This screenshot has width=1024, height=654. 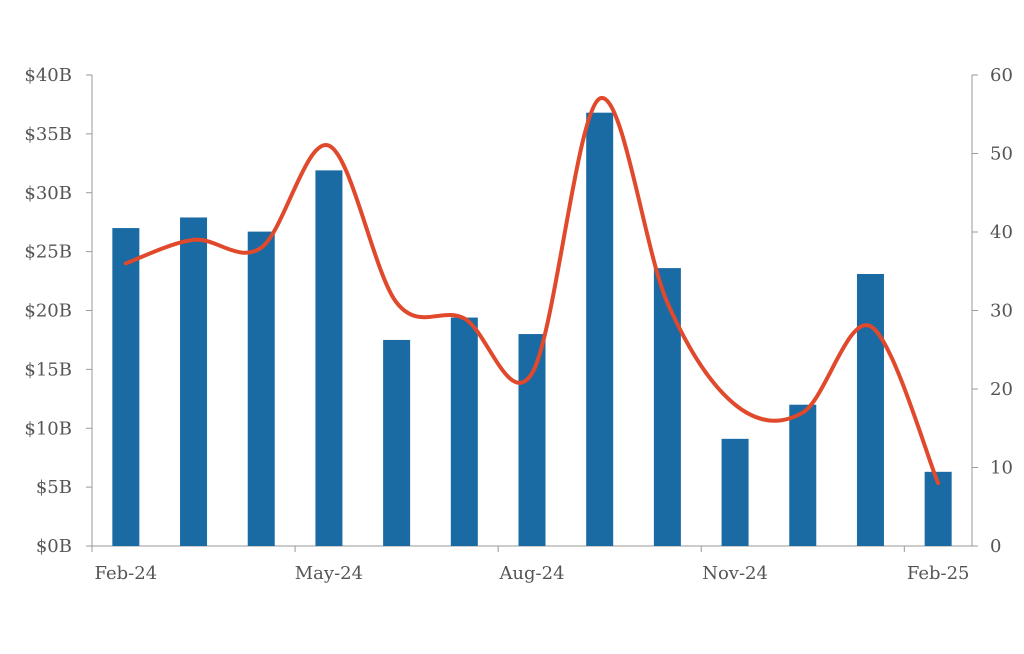 I want to click on y-right-tick-label: 30, so click(x=1001, y=311).